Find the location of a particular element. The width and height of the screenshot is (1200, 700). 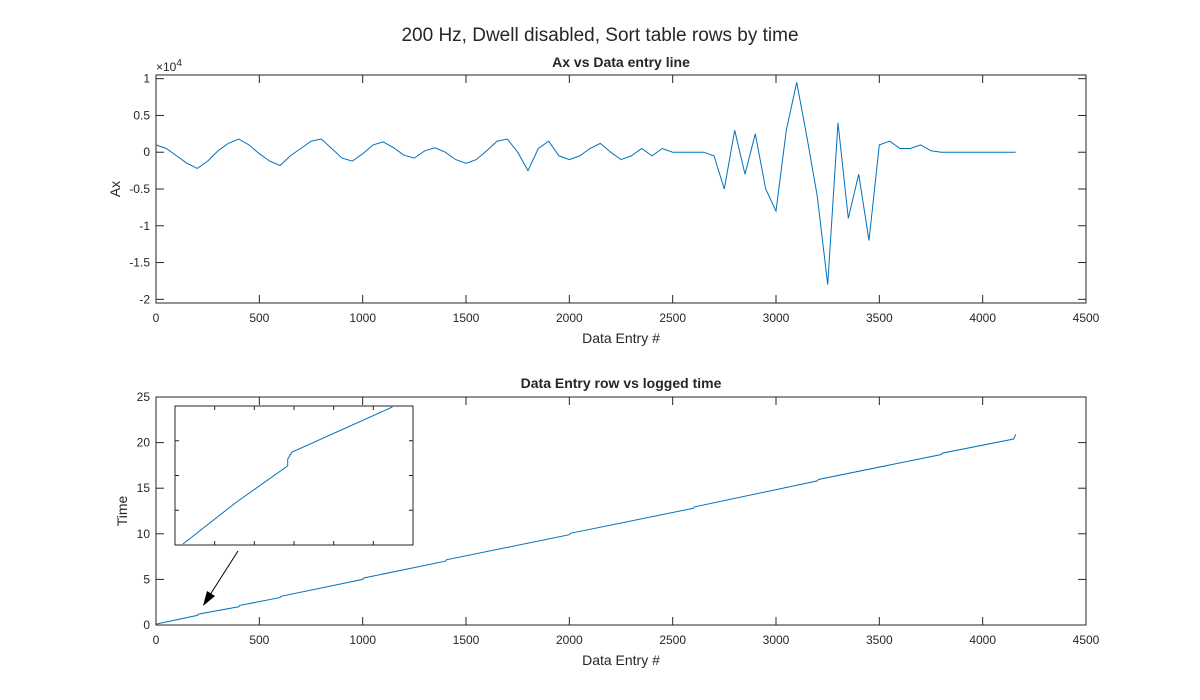

ax1-xlabel: Data Entry # is located at coordinates (621, 338).